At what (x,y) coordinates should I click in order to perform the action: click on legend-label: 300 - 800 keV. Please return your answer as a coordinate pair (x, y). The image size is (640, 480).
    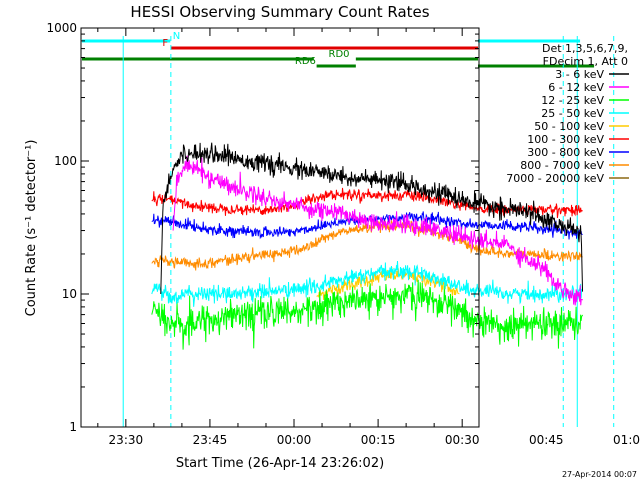
    Looking at the image, I should click on (565, 152).